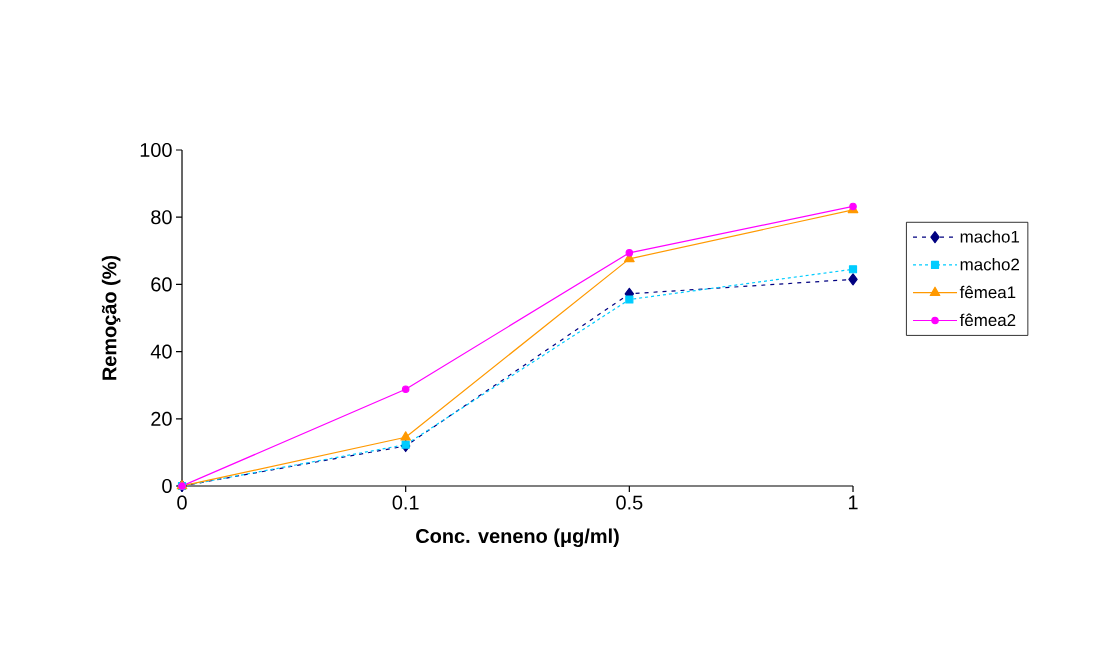  I want to click on legend-label: macho2, so click(989, 264).